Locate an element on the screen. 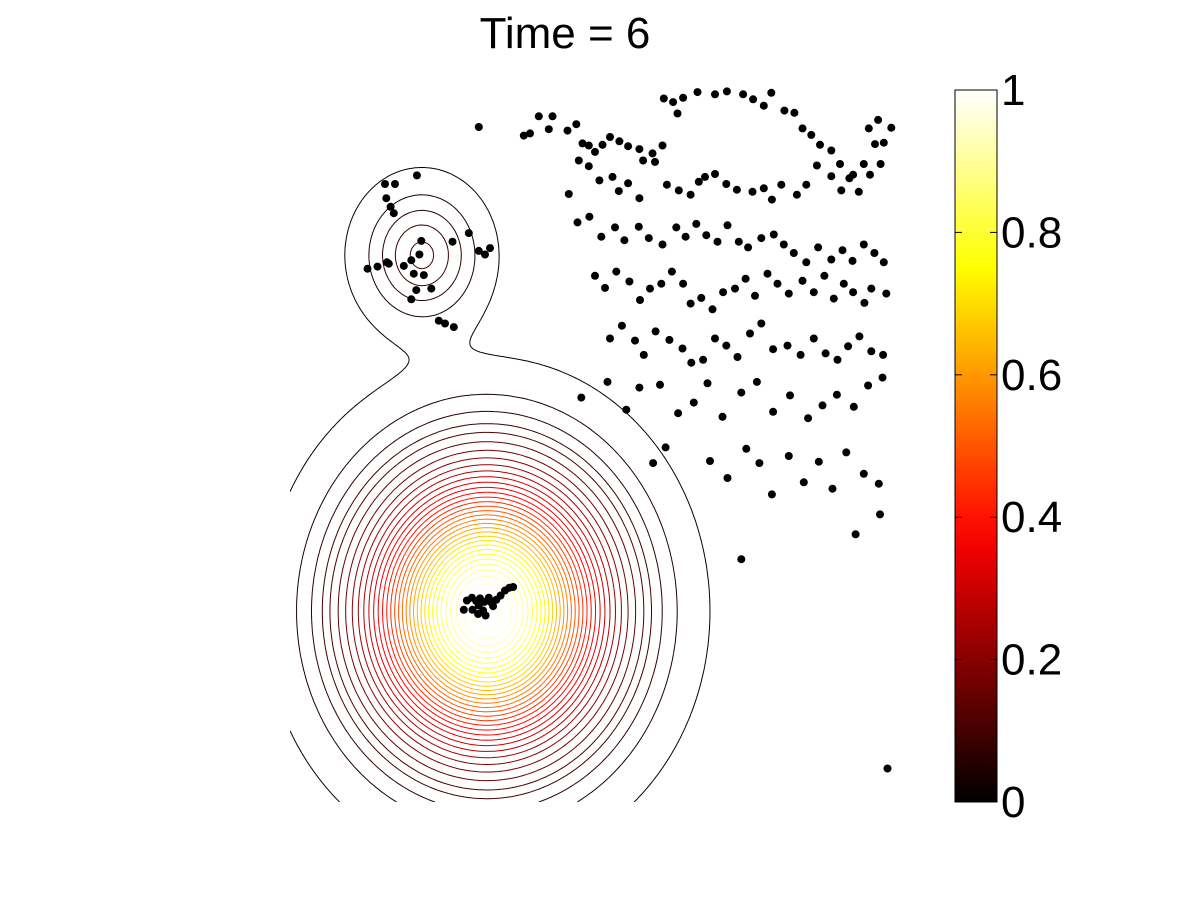 This screenshot has height=900, width=1200. colorbar: 0 0.2 0.4 0.6 0.8 1 is located at coordinates (1008, 446).